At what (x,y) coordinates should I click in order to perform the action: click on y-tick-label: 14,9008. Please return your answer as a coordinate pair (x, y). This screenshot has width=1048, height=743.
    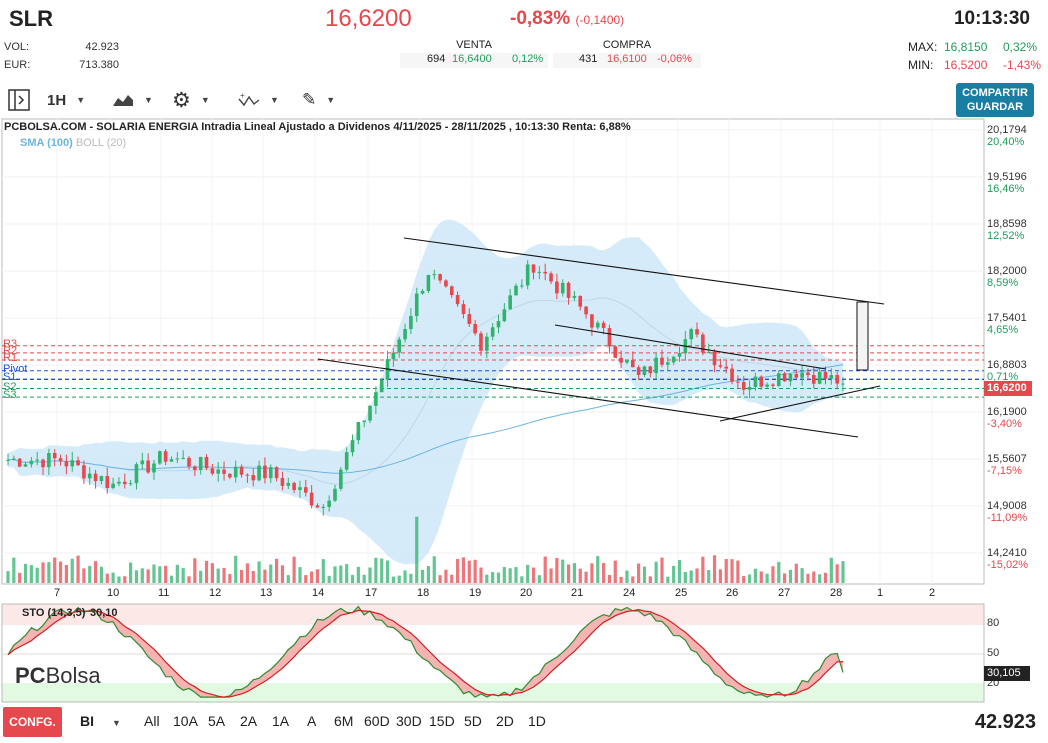
    Looking at the image, I should click on (1007, 506).